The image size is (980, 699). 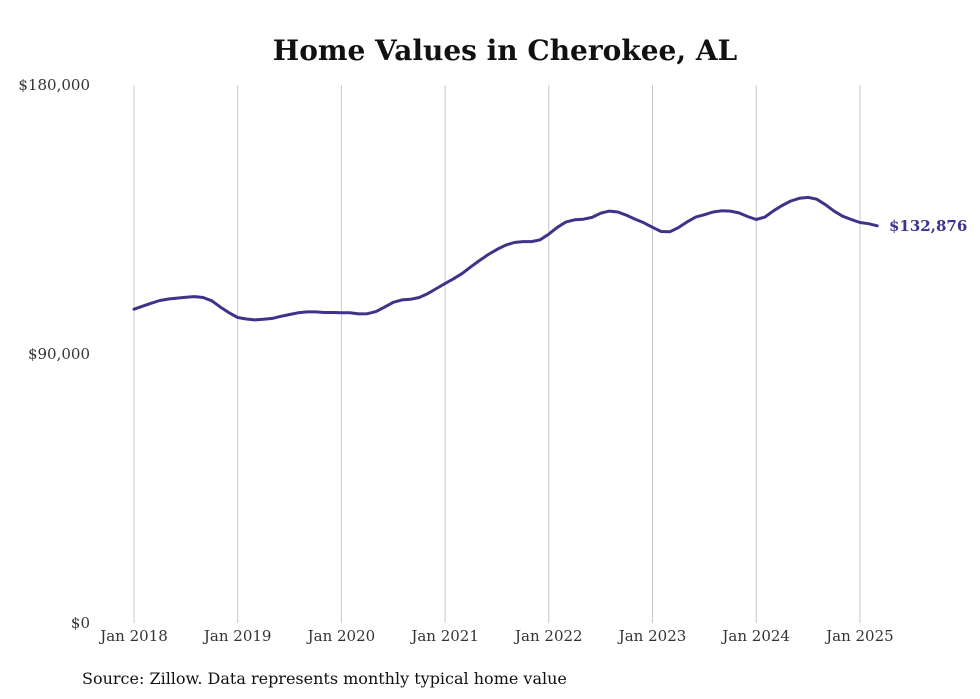 What do you see at coordinates (505, 50) in the screenshot?
I see `chart-title: Home Values in Cherokee, AL` at bounding box center [505, 50].